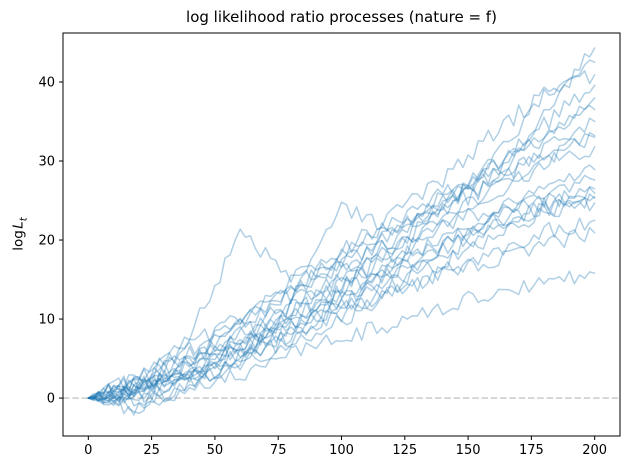  Describe the element at coordinates (46, 320) in the screenshot. I see `y-tick-label: 10` at that location.